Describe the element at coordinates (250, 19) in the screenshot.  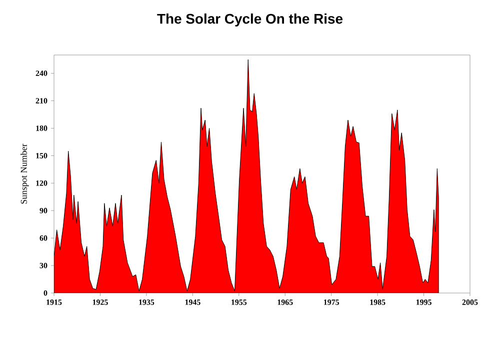
I see `chart-title: The Solar Cycle On the Rise` at that location.